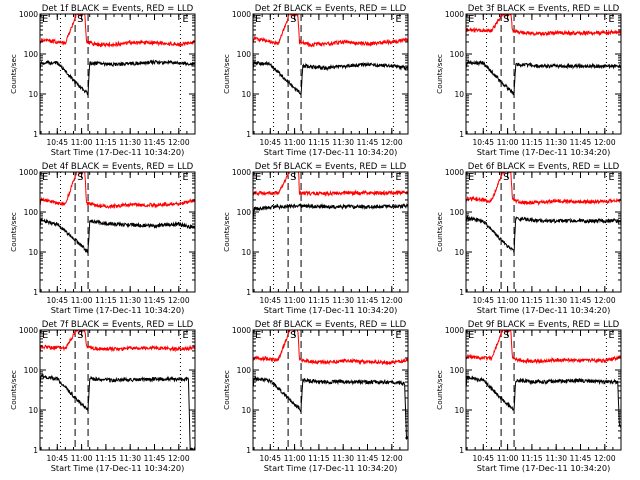 This screenshot has width=640, height=480. I want to click on panel-title: Det 4f BLACK = Events, RED = LLD, so click(118, 167).